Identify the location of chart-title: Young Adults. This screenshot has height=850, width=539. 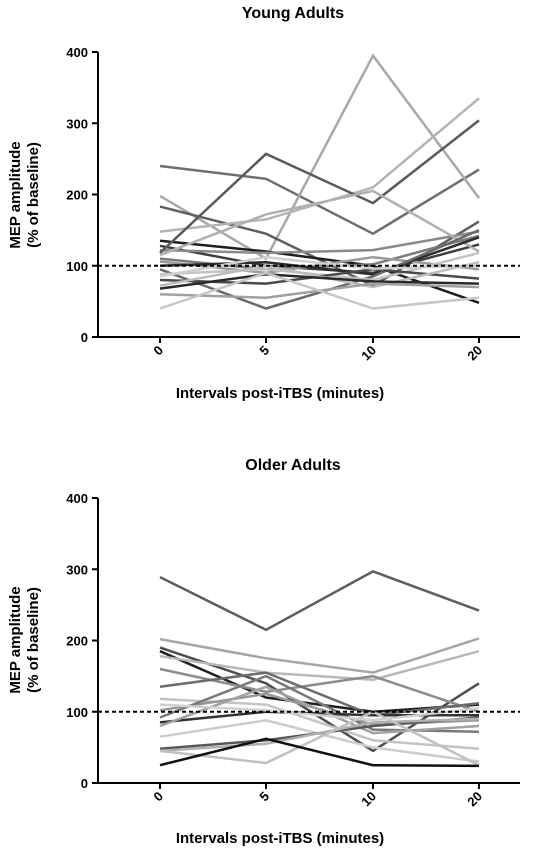
(293, 13).